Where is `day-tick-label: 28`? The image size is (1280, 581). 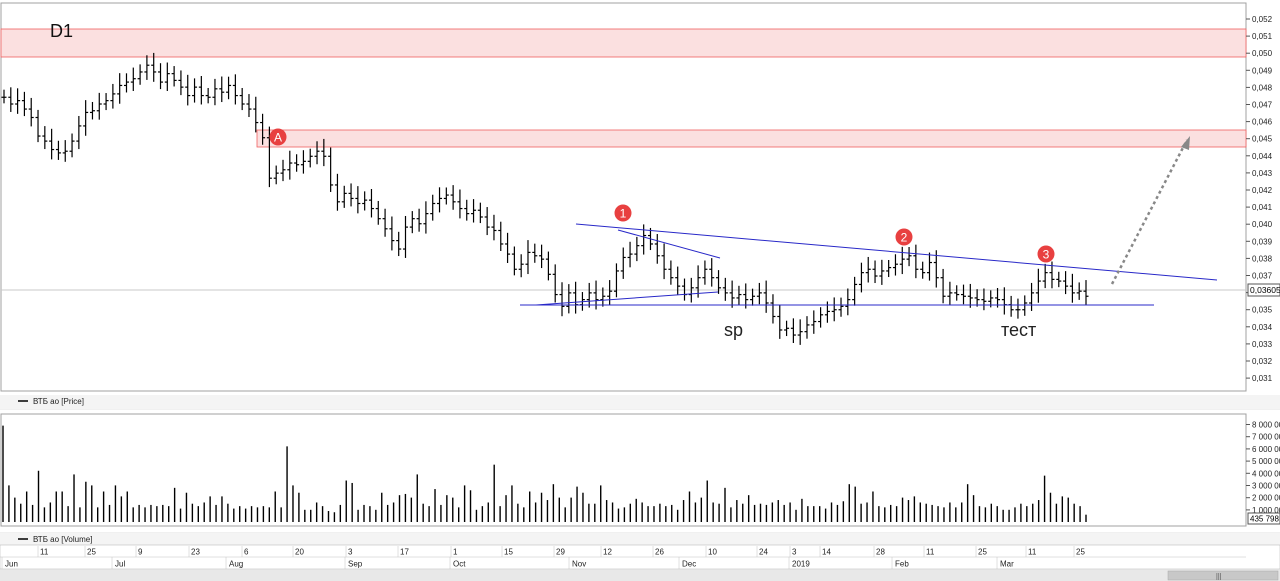 day-tick-label: 28 is located at coordinates (880, 552).